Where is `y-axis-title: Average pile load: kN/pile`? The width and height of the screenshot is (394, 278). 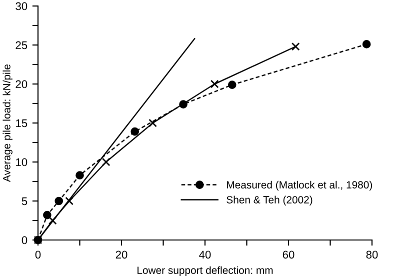
y-axis-title: Average pile load: kN/pile is located at coordinates (7, 123).